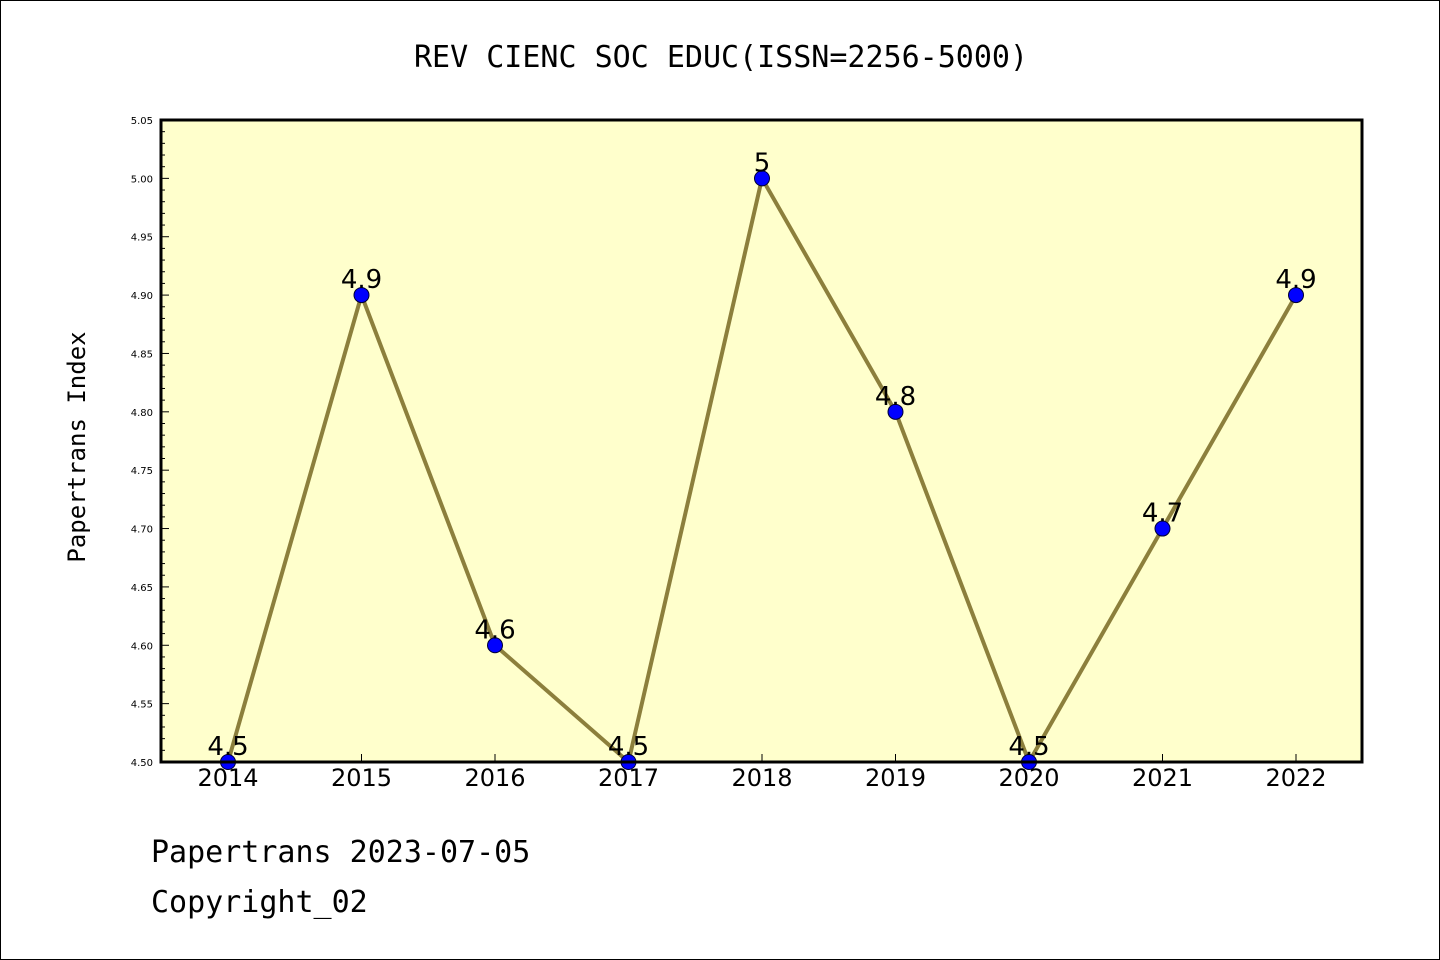  Describe the element at coordinates (142, 179) in the screenshot. I see `y-tick-label: 5.00` at that location.